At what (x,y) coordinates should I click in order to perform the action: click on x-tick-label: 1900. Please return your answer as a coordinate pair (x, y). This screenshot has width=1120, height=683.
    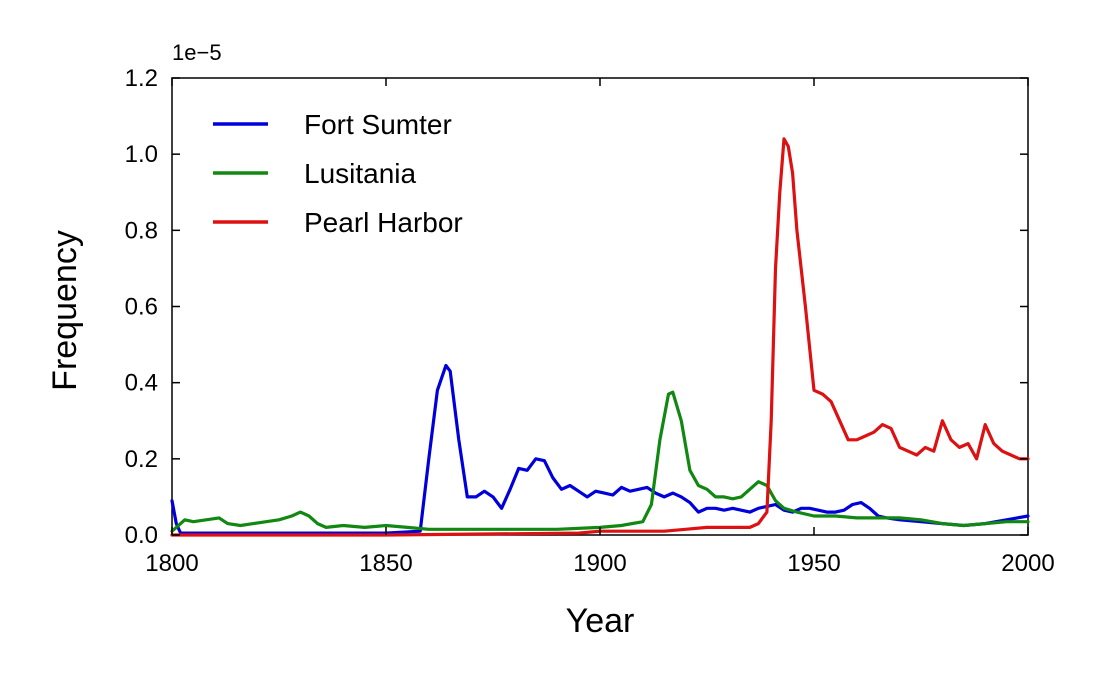
    Looking at the image, I should click on (599, 563).